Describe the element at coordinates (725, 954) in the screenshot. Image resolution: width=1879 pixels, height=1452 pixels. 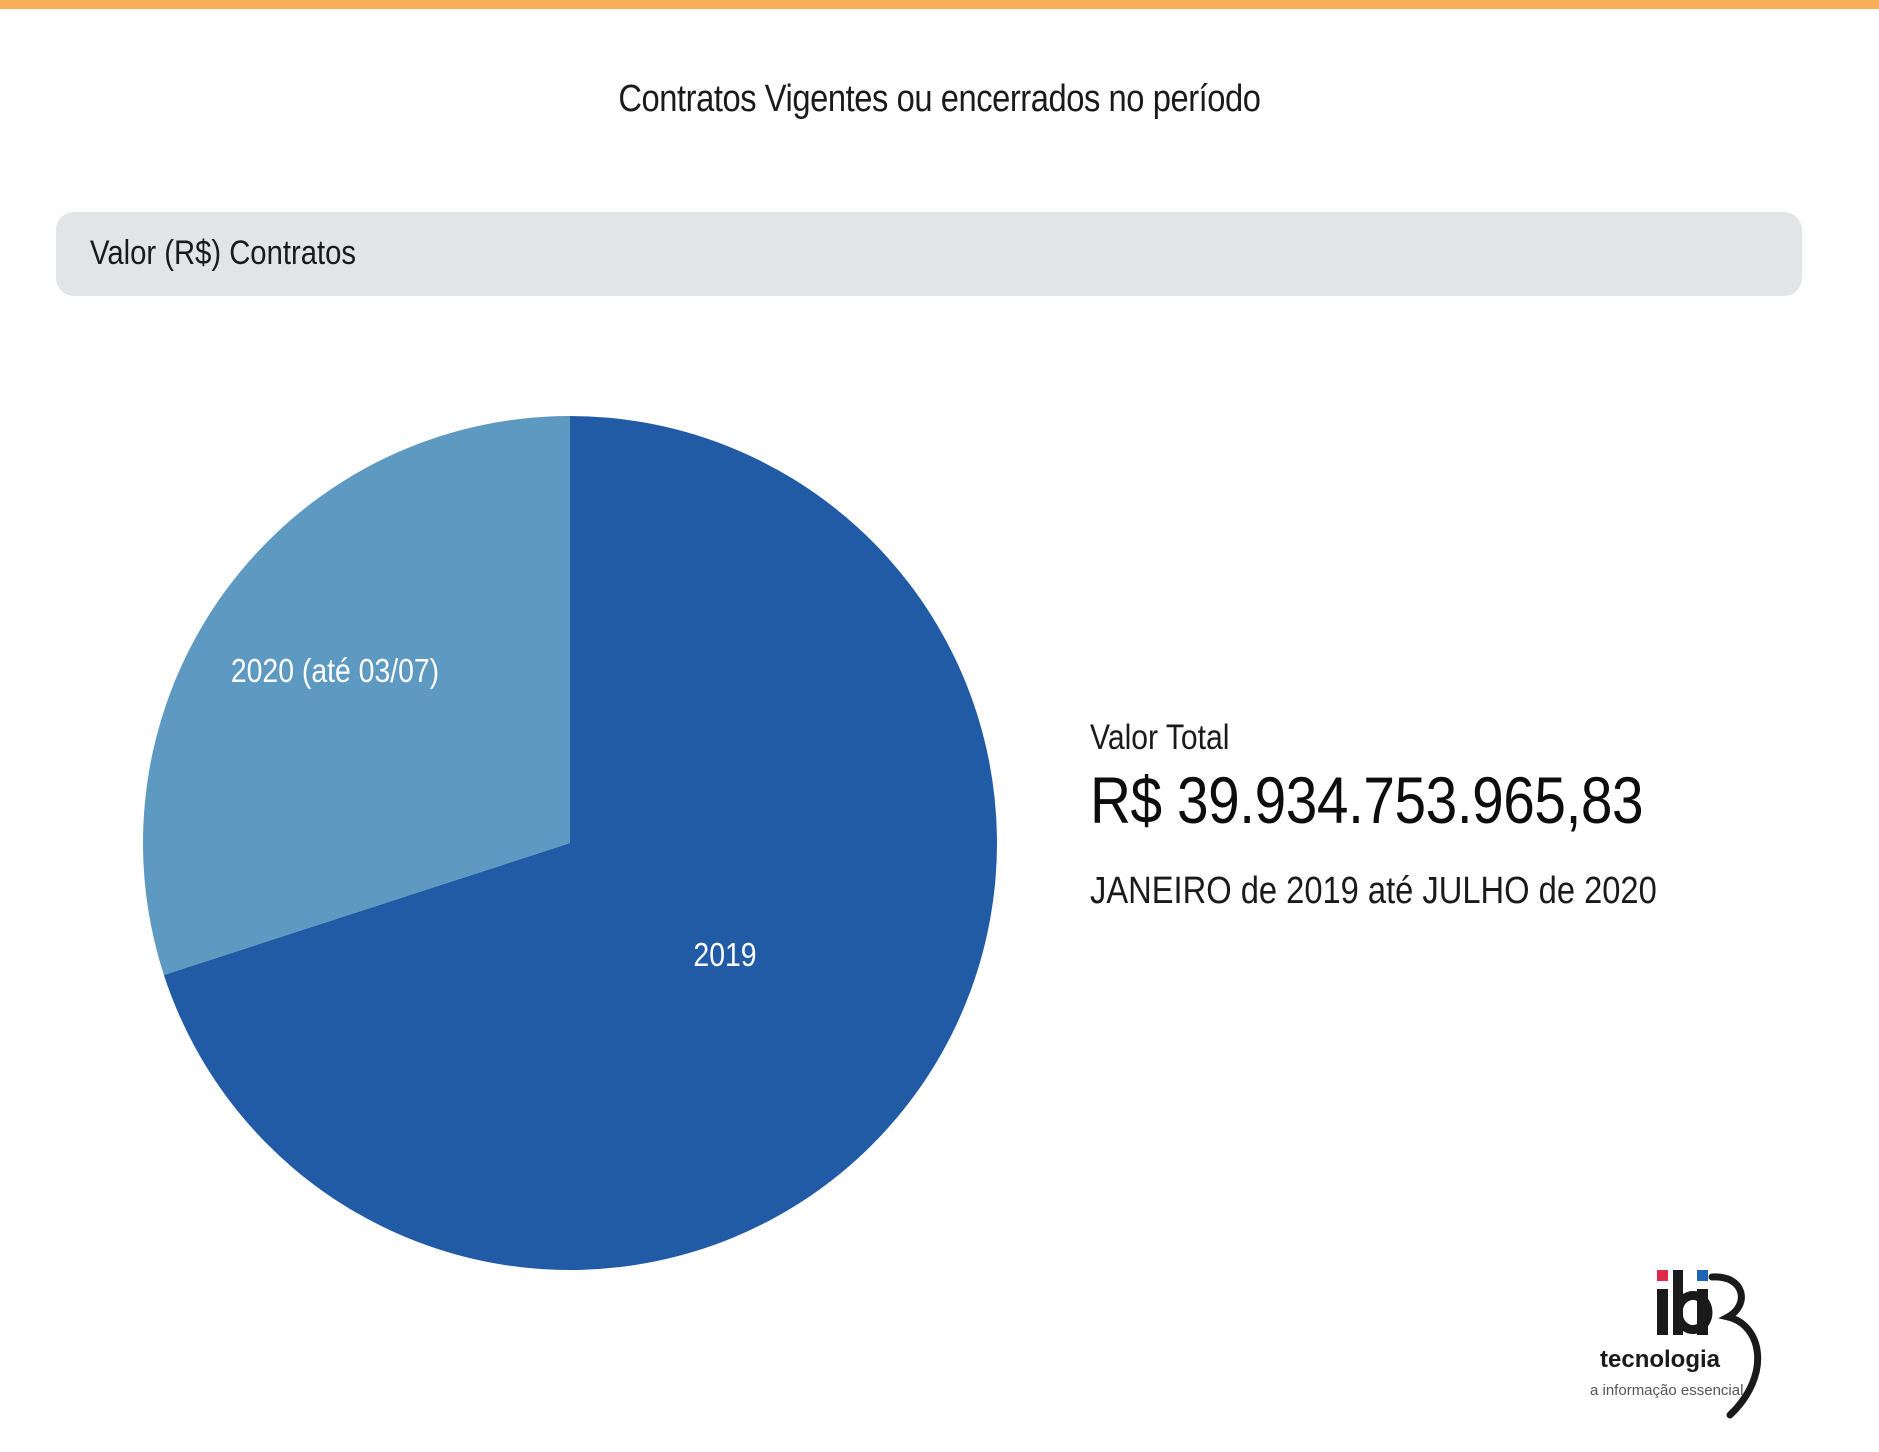
I see `pie-slice-label: 2019` at that location.